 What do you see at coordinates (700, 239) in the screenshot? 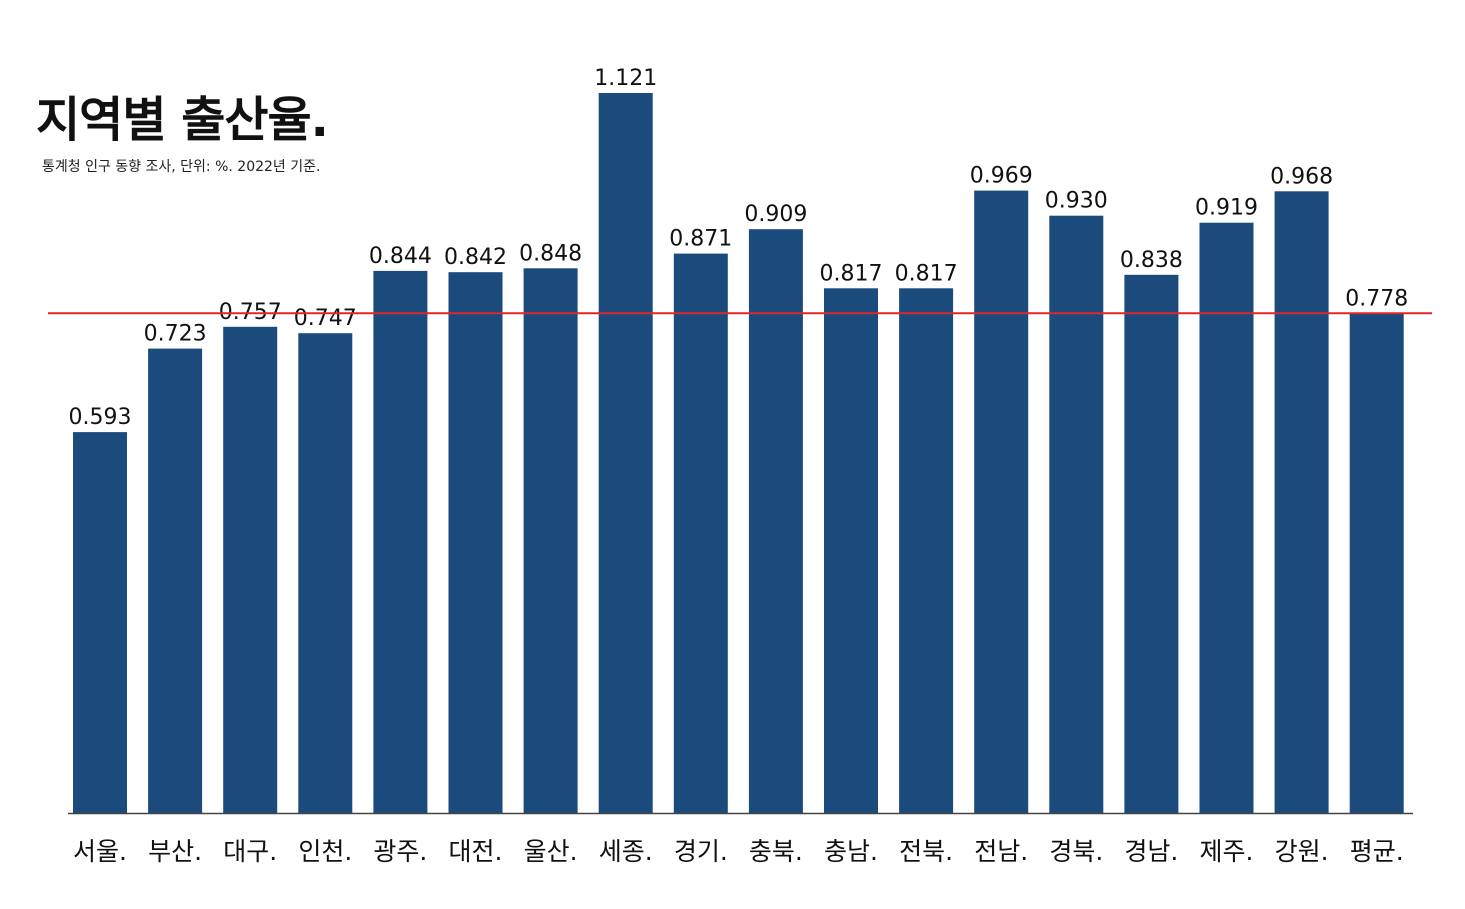
I see `bar-value-label: 0.871` at bounding box center [700, 239].